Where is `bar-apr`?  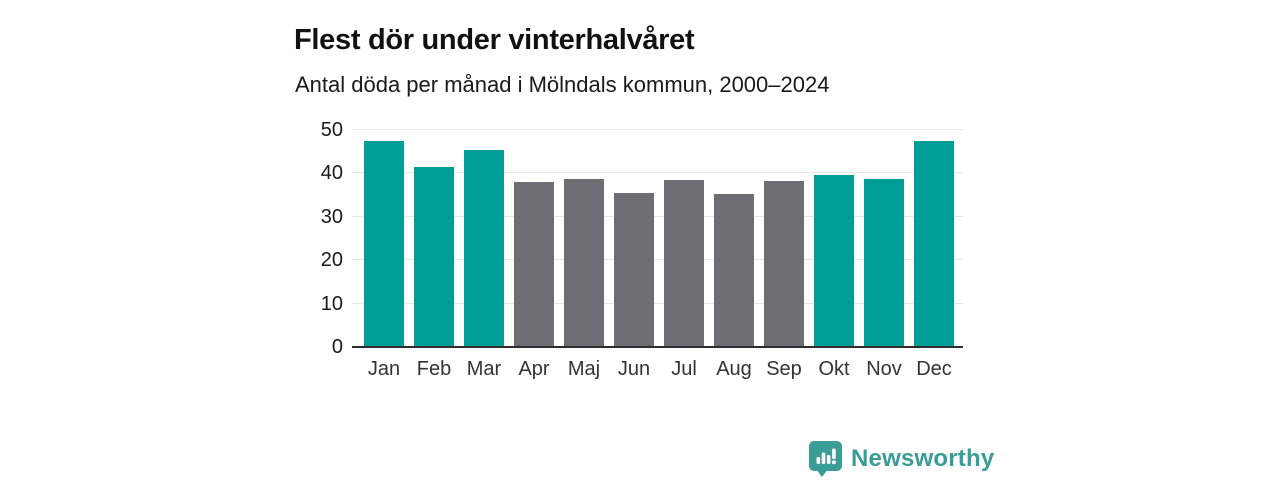
bar-apr is located at coordinates (534, 264).